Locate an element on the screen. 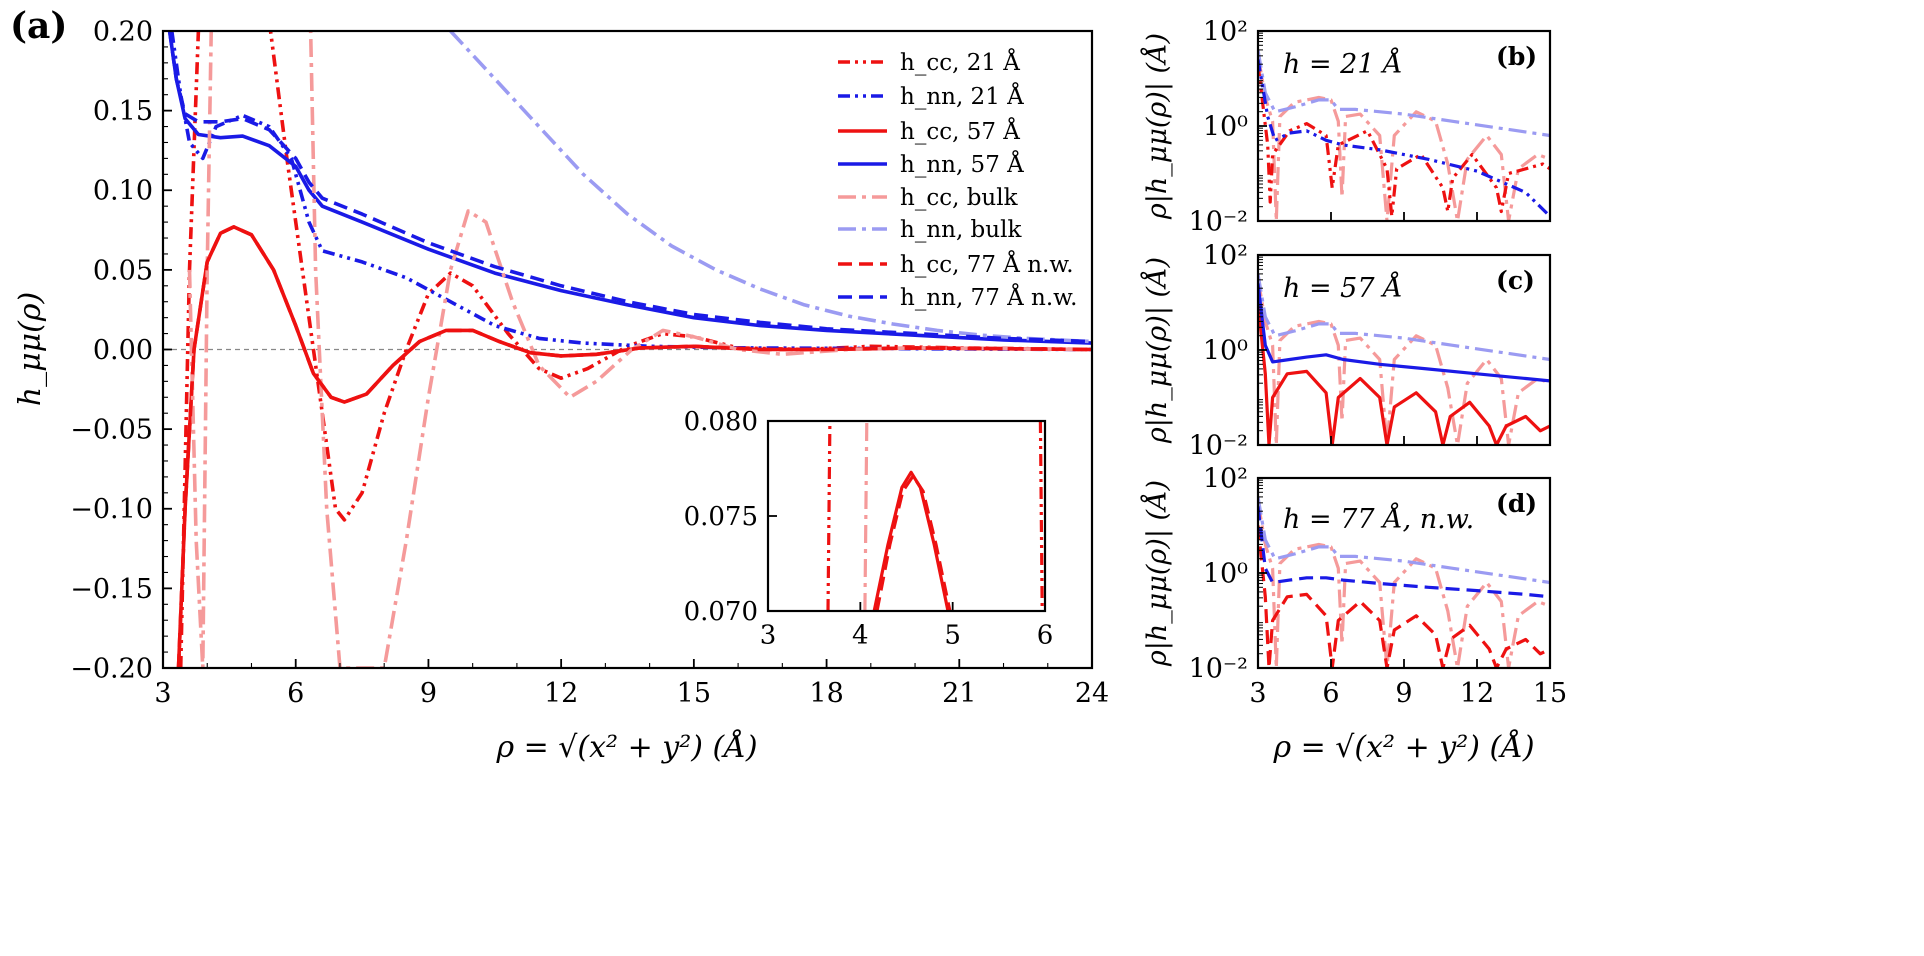 This screenshot has width=1924, height=956. series-h-nn-77-n-w is located at coordinates (1404, 552).